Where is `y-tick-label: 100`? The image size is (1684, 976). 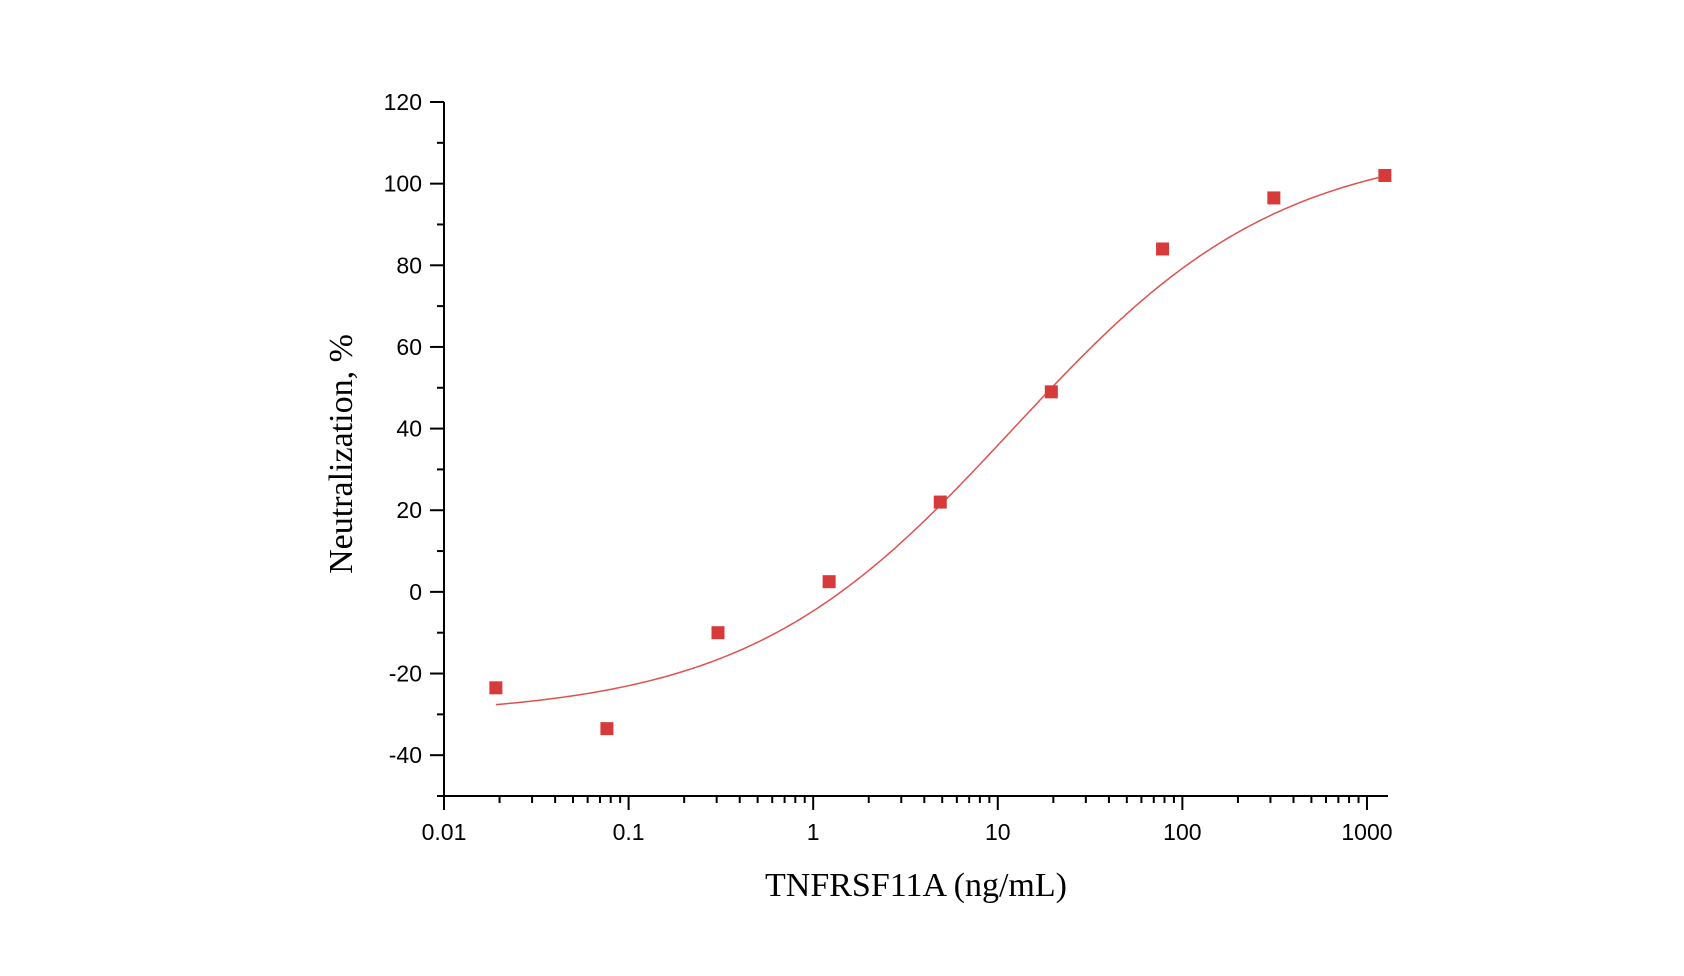 y-tick-label: 100 is located at coordinates (403, 184).